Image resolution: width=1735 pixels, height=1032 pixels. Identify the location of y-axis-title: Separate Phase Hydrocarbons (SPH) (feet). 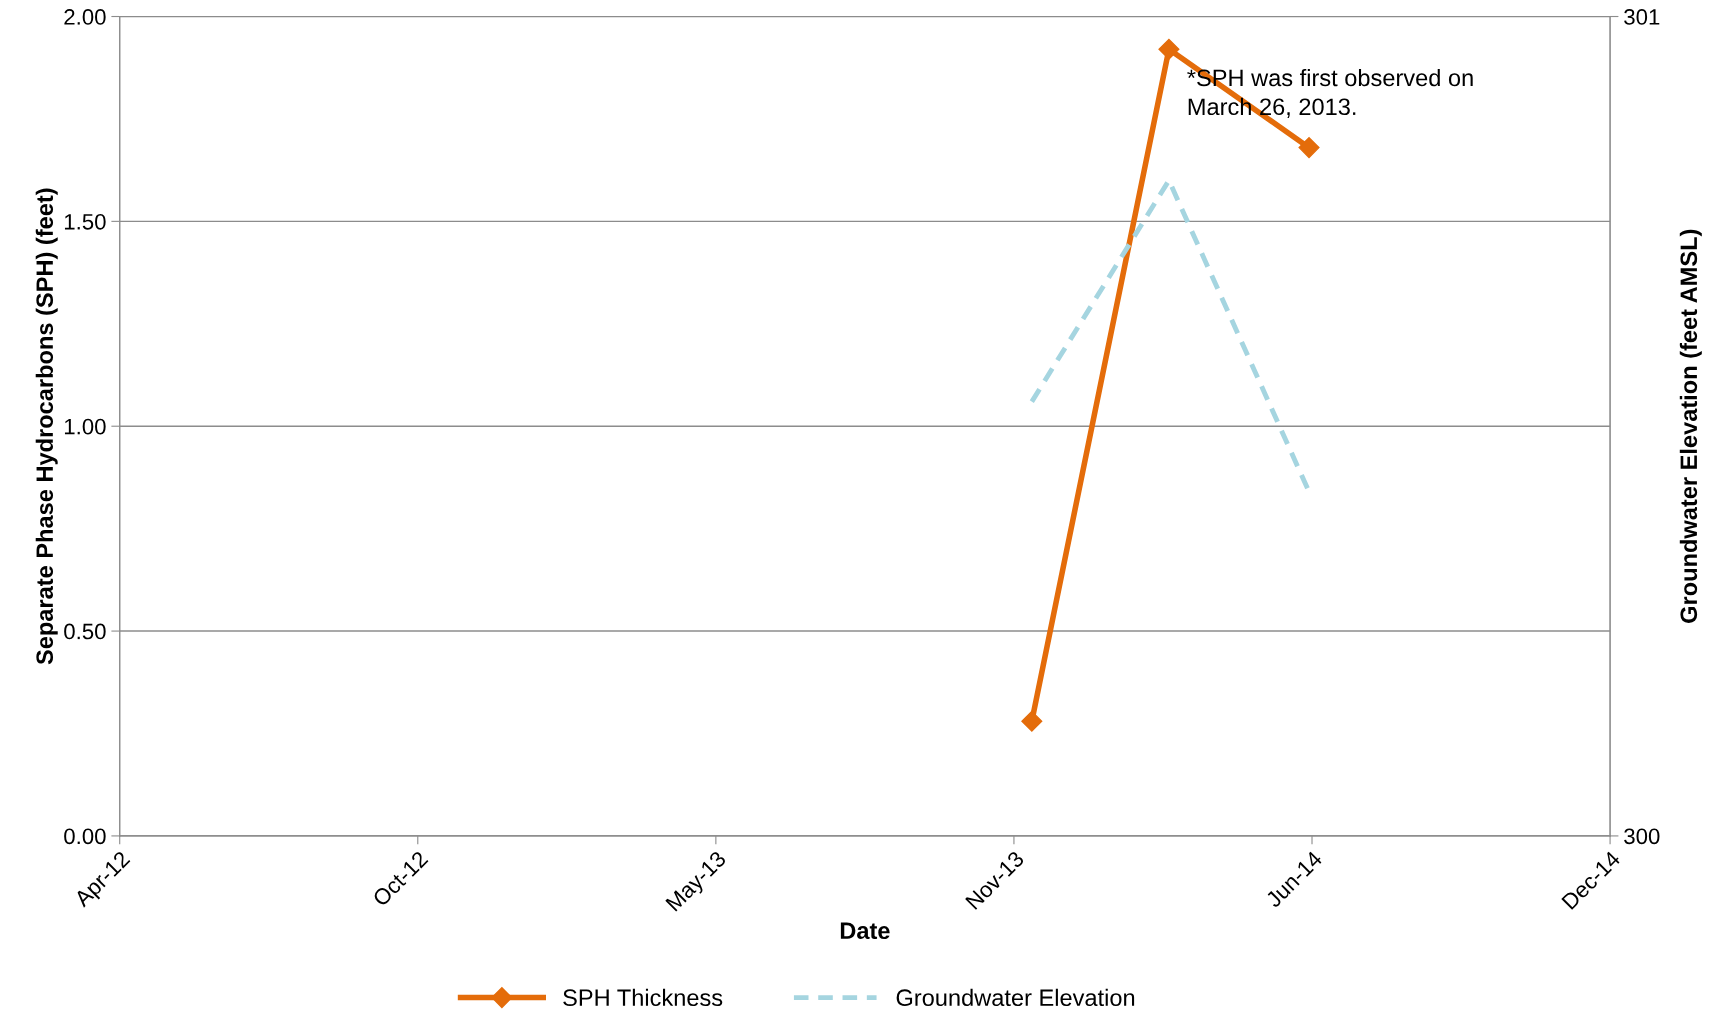
(46, 426).